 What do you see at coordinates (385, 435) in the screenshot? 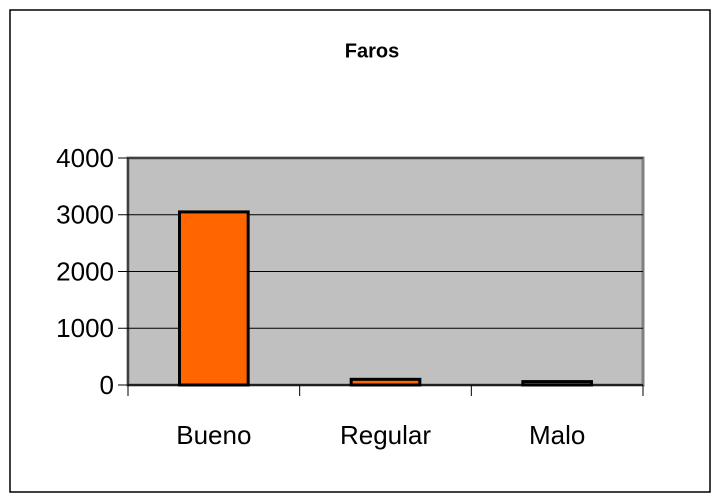
I see `x-tick-label: Regular` at bounding box center [385, 435].